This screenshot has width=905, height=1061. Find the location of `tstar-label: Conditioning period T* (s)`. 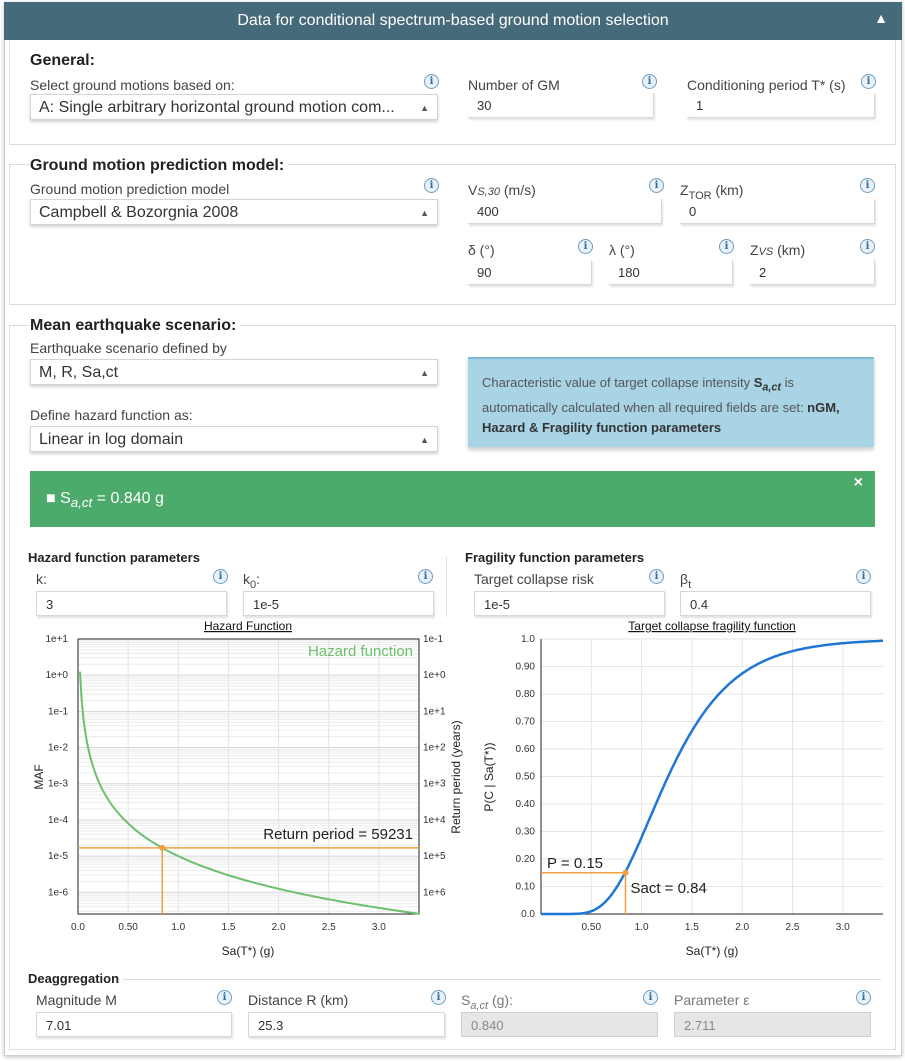

tstar-label: Conditioning period T* (s) is located at coordinates (766, 85).